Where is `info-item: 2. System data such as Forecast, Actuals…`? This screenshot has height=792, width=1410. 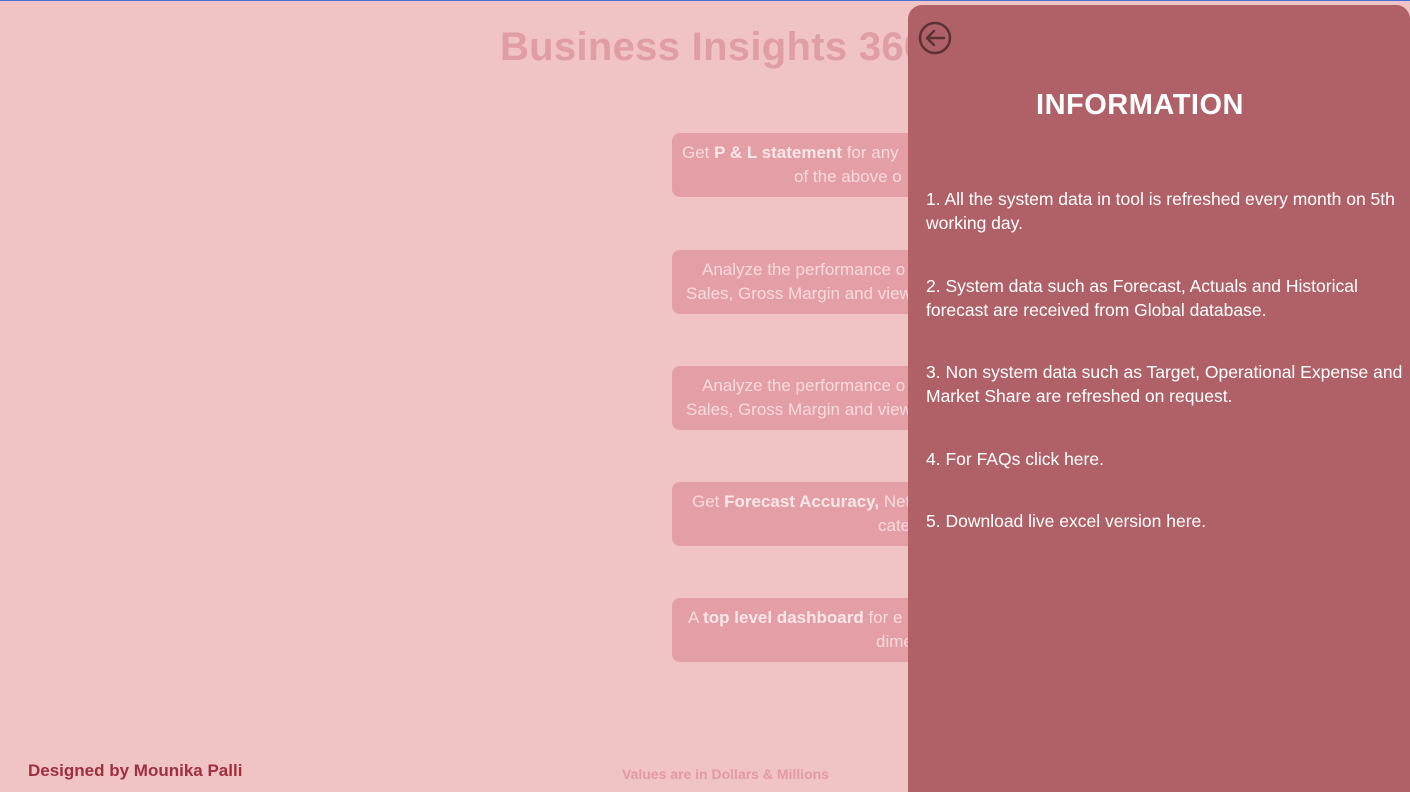 info-item: 2. System data such as Forecast, Actuals… is located at coordinates (1142, 298).